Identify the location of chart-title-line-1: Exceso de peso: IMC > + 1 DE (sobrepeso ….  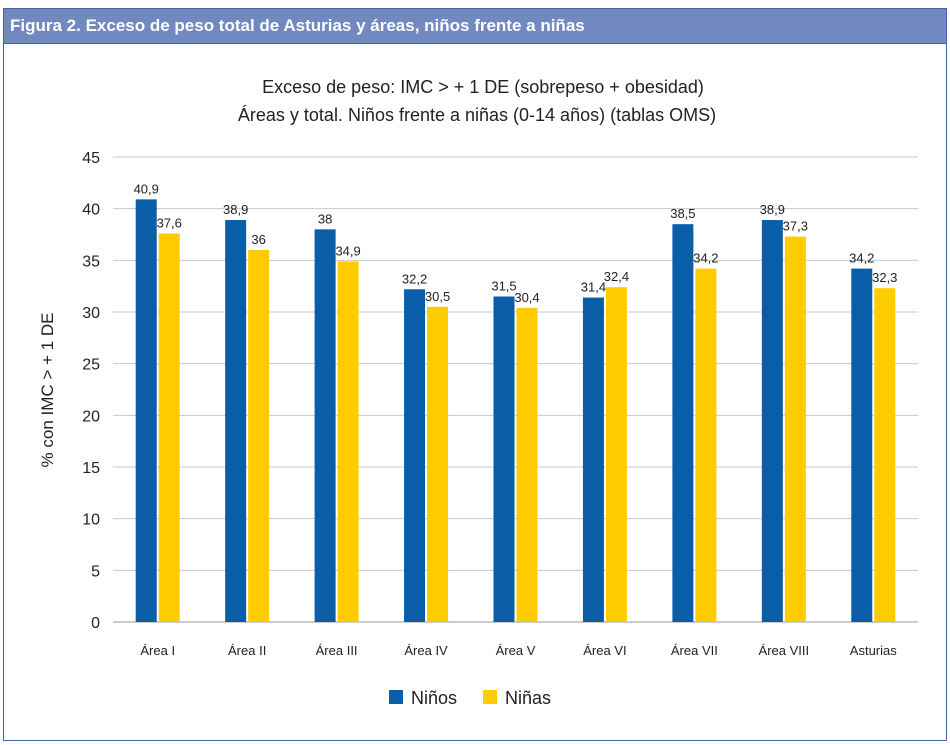
(483, 87).